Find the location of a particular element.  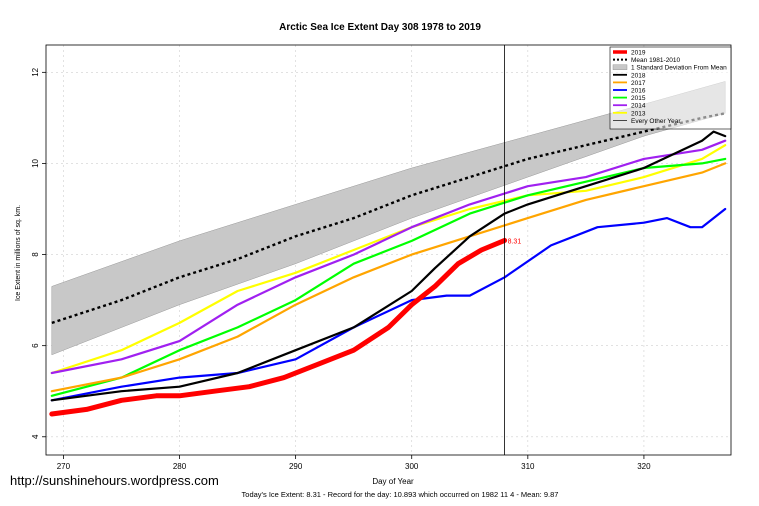

y-axis-label: Ice Extent in millions of sq. km. is located at coordinates (18, 253).